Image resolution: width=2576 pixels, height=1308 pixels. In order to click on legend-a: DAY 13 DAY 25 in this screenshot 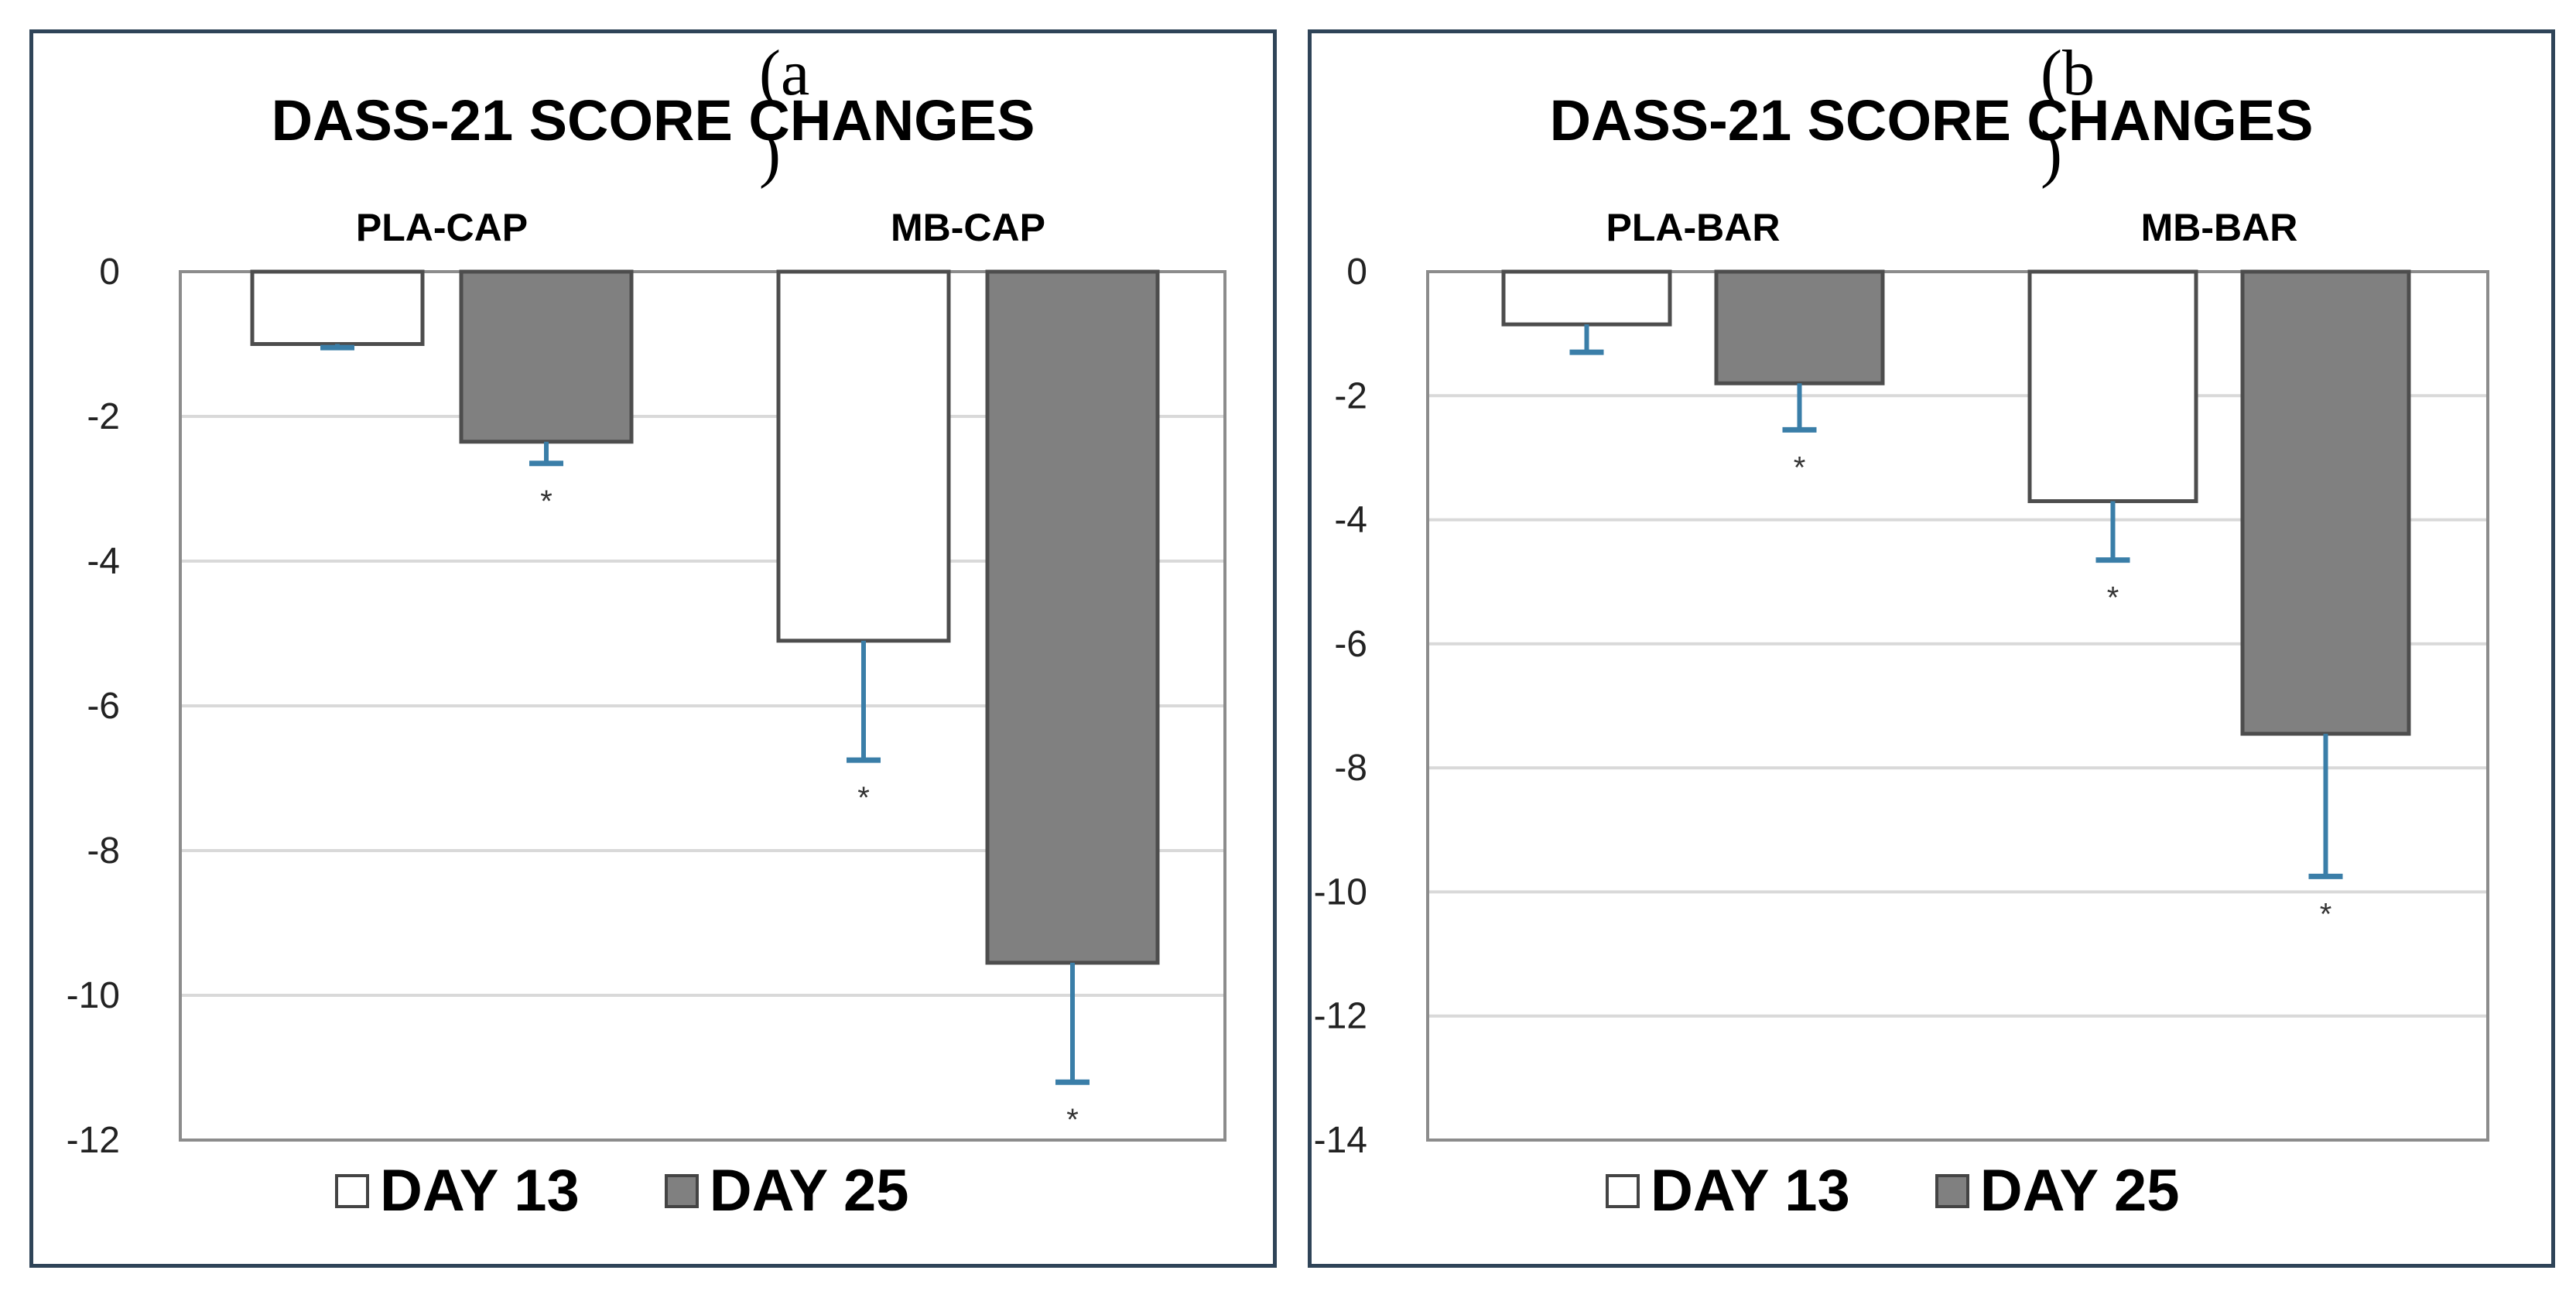, I will do `click(665, 1190)`.